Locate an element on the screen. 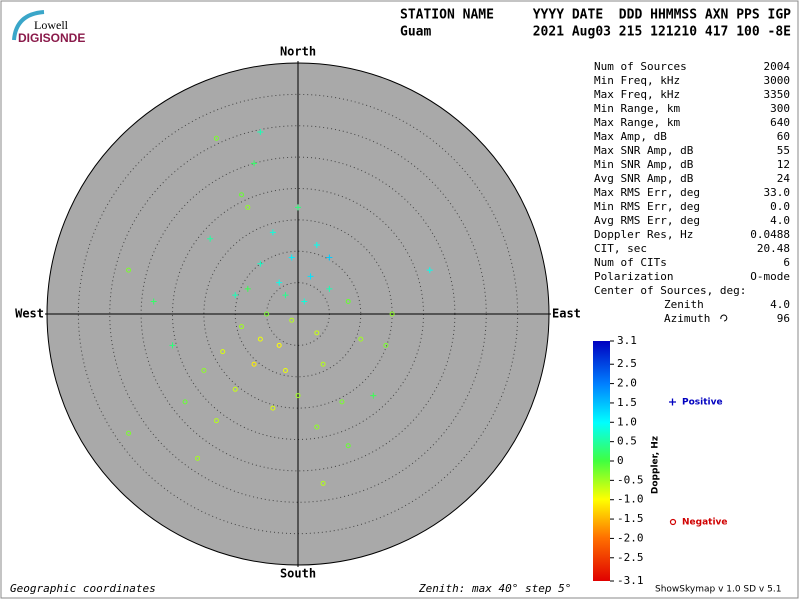 The height and width of the screenshot is (600, 800). stat-value: 300 is located at coordinates (780, 108).